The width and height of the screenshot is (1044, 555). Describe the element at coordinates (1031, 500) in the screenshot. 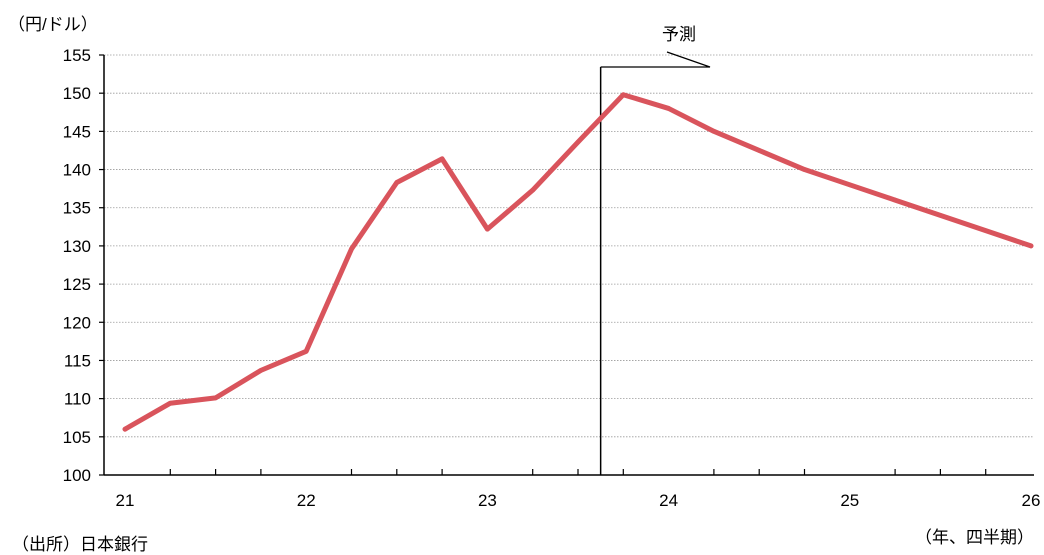

I see `x-tick-label: 26` at that location.